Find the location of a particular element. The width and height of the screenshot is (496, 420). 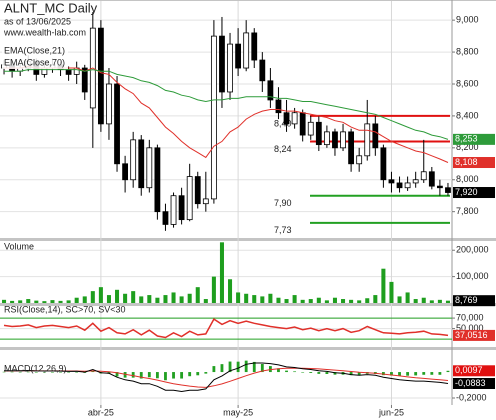

volume-panel is located at coordinates (248, 272).